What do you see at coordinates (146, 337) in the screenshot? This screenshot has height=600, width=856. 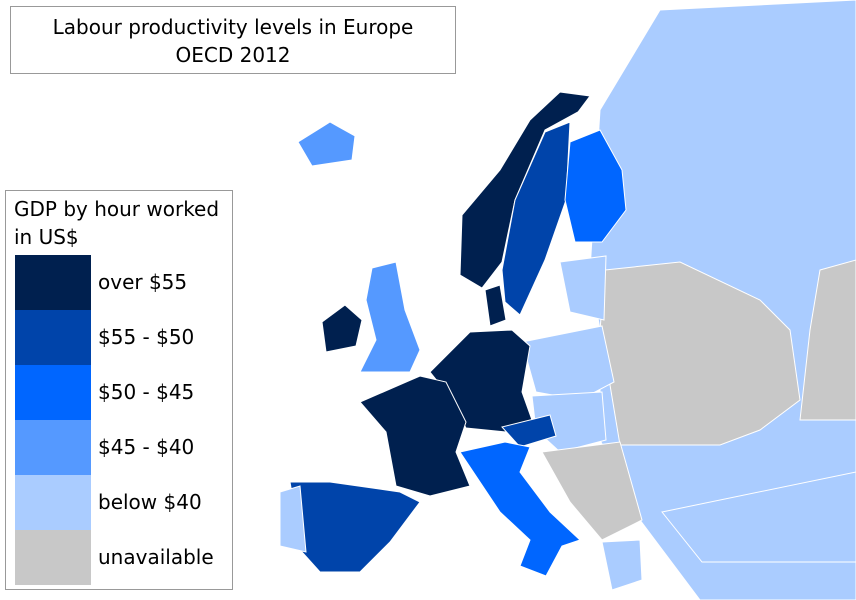 I see `legend-label: $55 - $50` at bounding box center [146, 337].